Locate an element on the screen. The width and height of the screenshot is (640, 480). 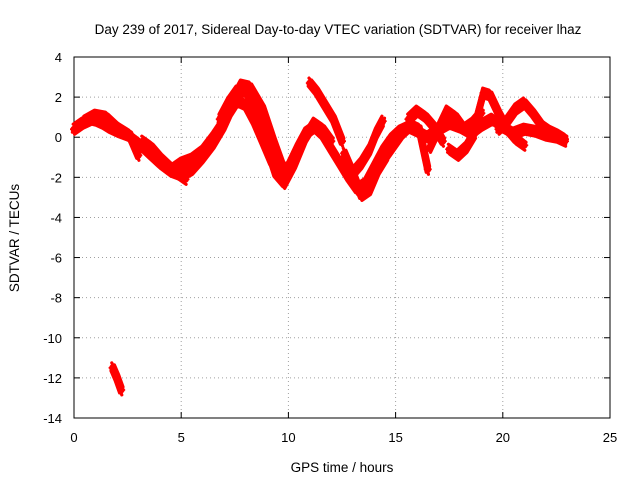
x-tick-label: 15 is located at coordinates (395, 437).